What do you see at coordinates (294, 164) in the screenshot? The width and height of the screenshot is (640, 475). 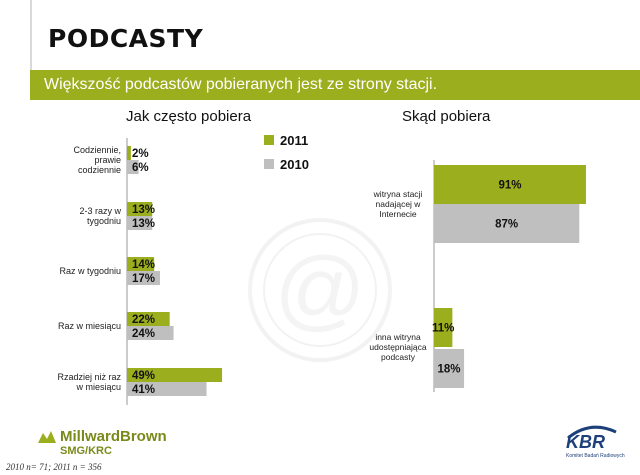 I see `legend-label-2010: 2010` at bounding box center [294, 164].